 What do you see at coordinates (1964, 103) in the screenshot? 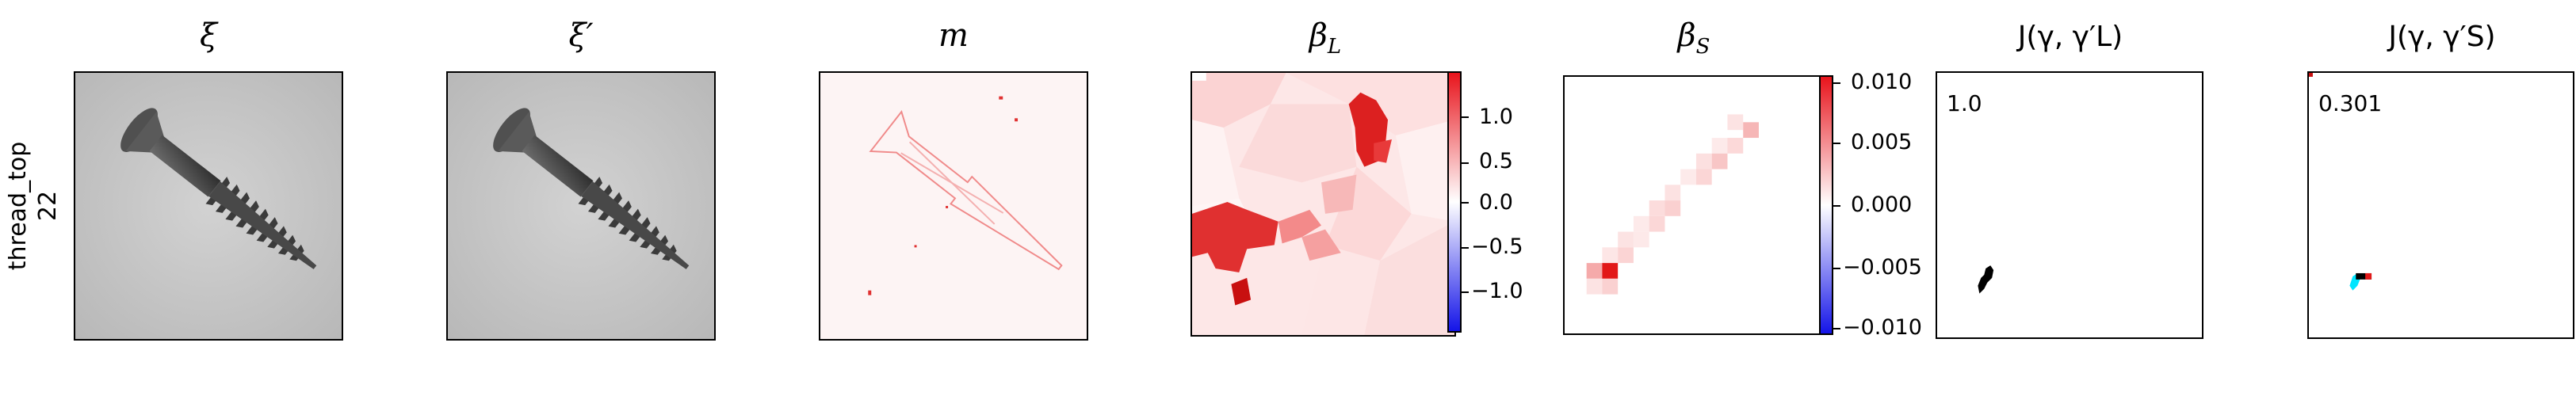
I see `score-J-L: 1.0` at bounding box center [1964, 103].